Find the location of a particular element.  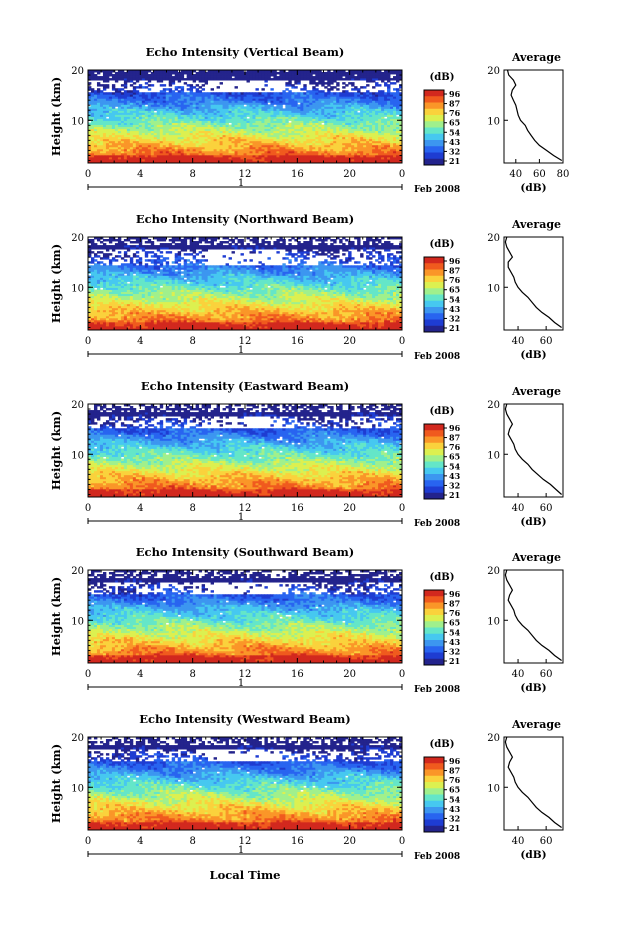

colorbar-tick-label: 21 is located at coordinates (454, 495).